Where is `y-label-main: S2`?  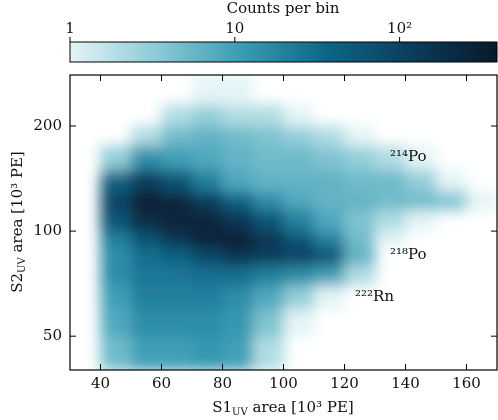 y-label-main: S2 is located at coordinates (17, 283).